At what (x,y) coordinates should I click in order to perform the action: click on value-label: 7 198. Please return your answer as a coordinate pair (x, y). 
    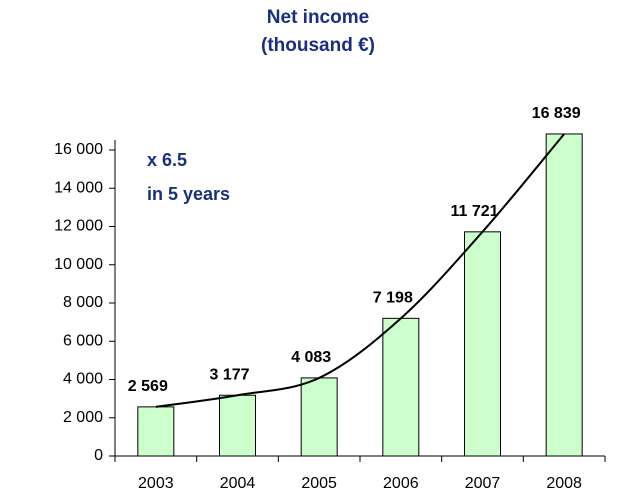
    Looking at the image, I should click on (393, 298).